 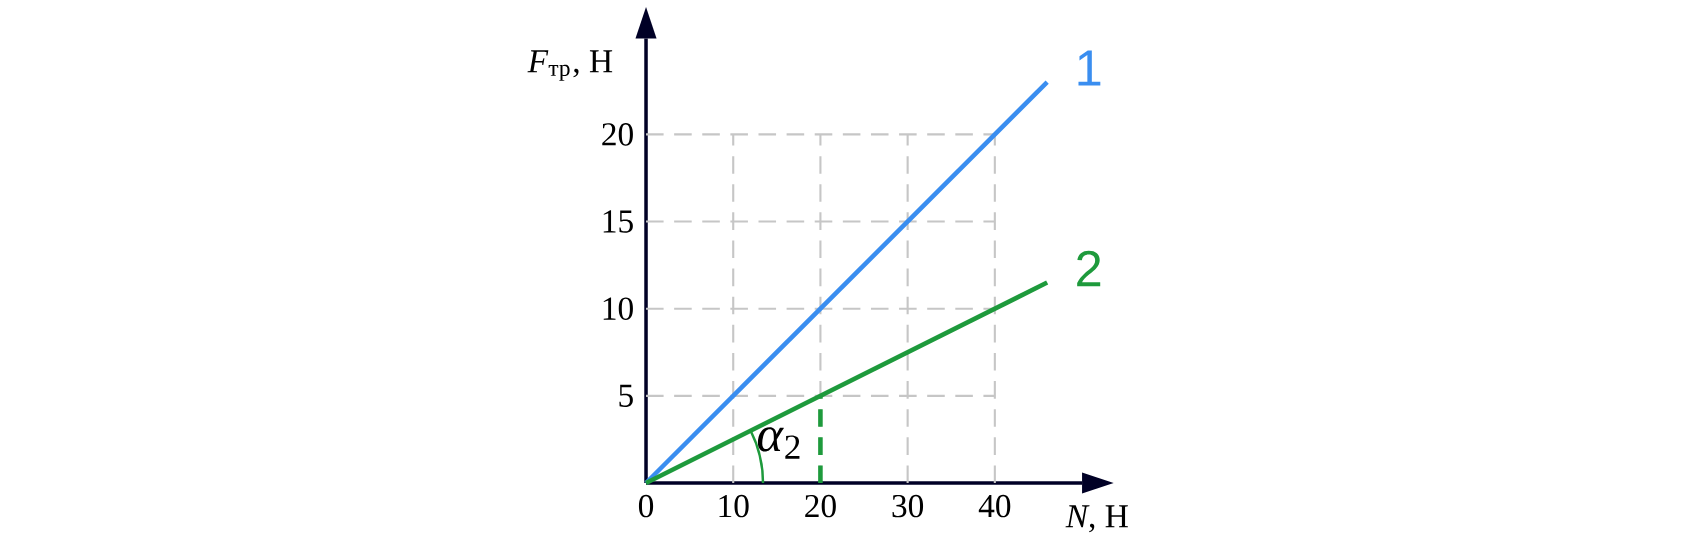 I want to click on y-tick-label: 10, so click(x=618, y=308).